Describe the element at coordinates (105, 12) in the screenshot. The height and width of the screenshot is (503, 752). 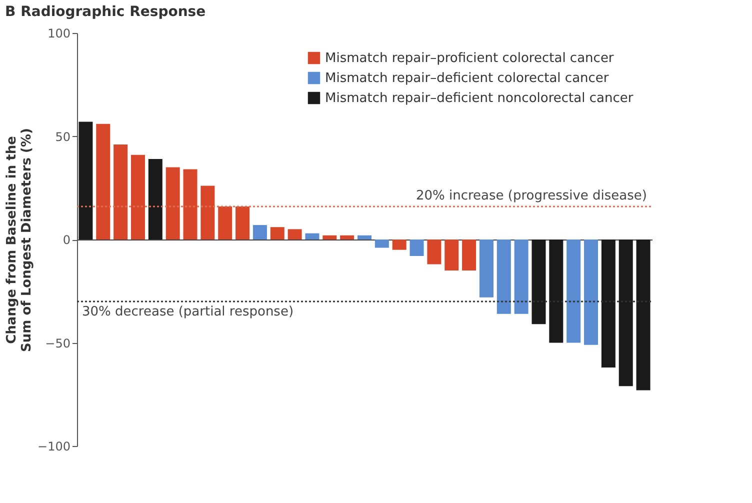
I see `chart-title: B Radiographic Response` at that location.